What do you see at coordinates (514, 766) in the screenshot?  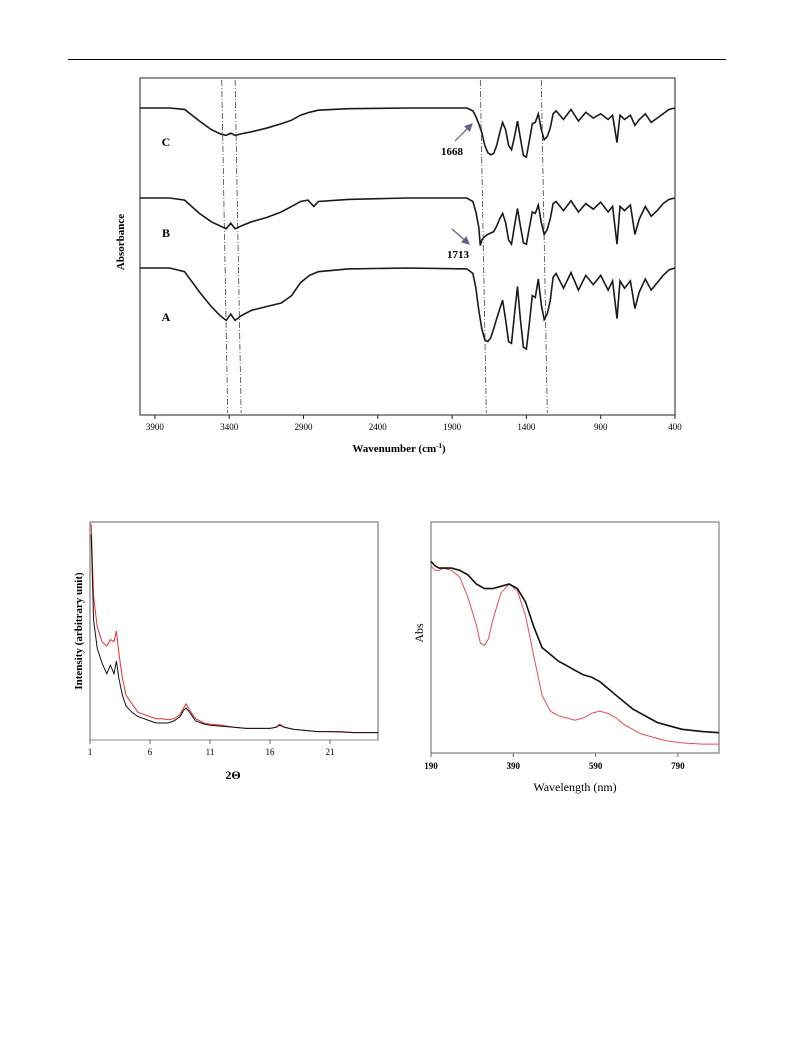 I see `uv-x-tick-label: 390` at bounding box center [514, 766].